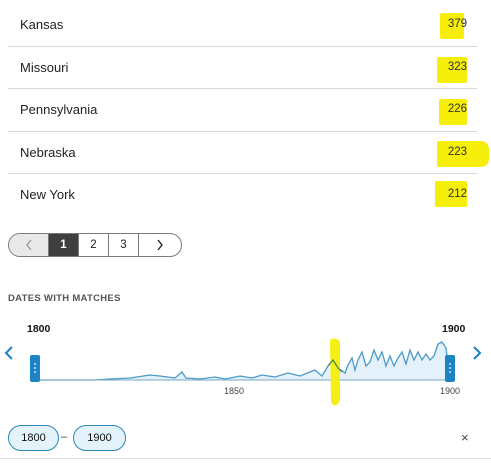  What do you see at coordinates (44, 67) in the screenshot?
I see `state-name: Missouri` at bounding box center [44, 67].